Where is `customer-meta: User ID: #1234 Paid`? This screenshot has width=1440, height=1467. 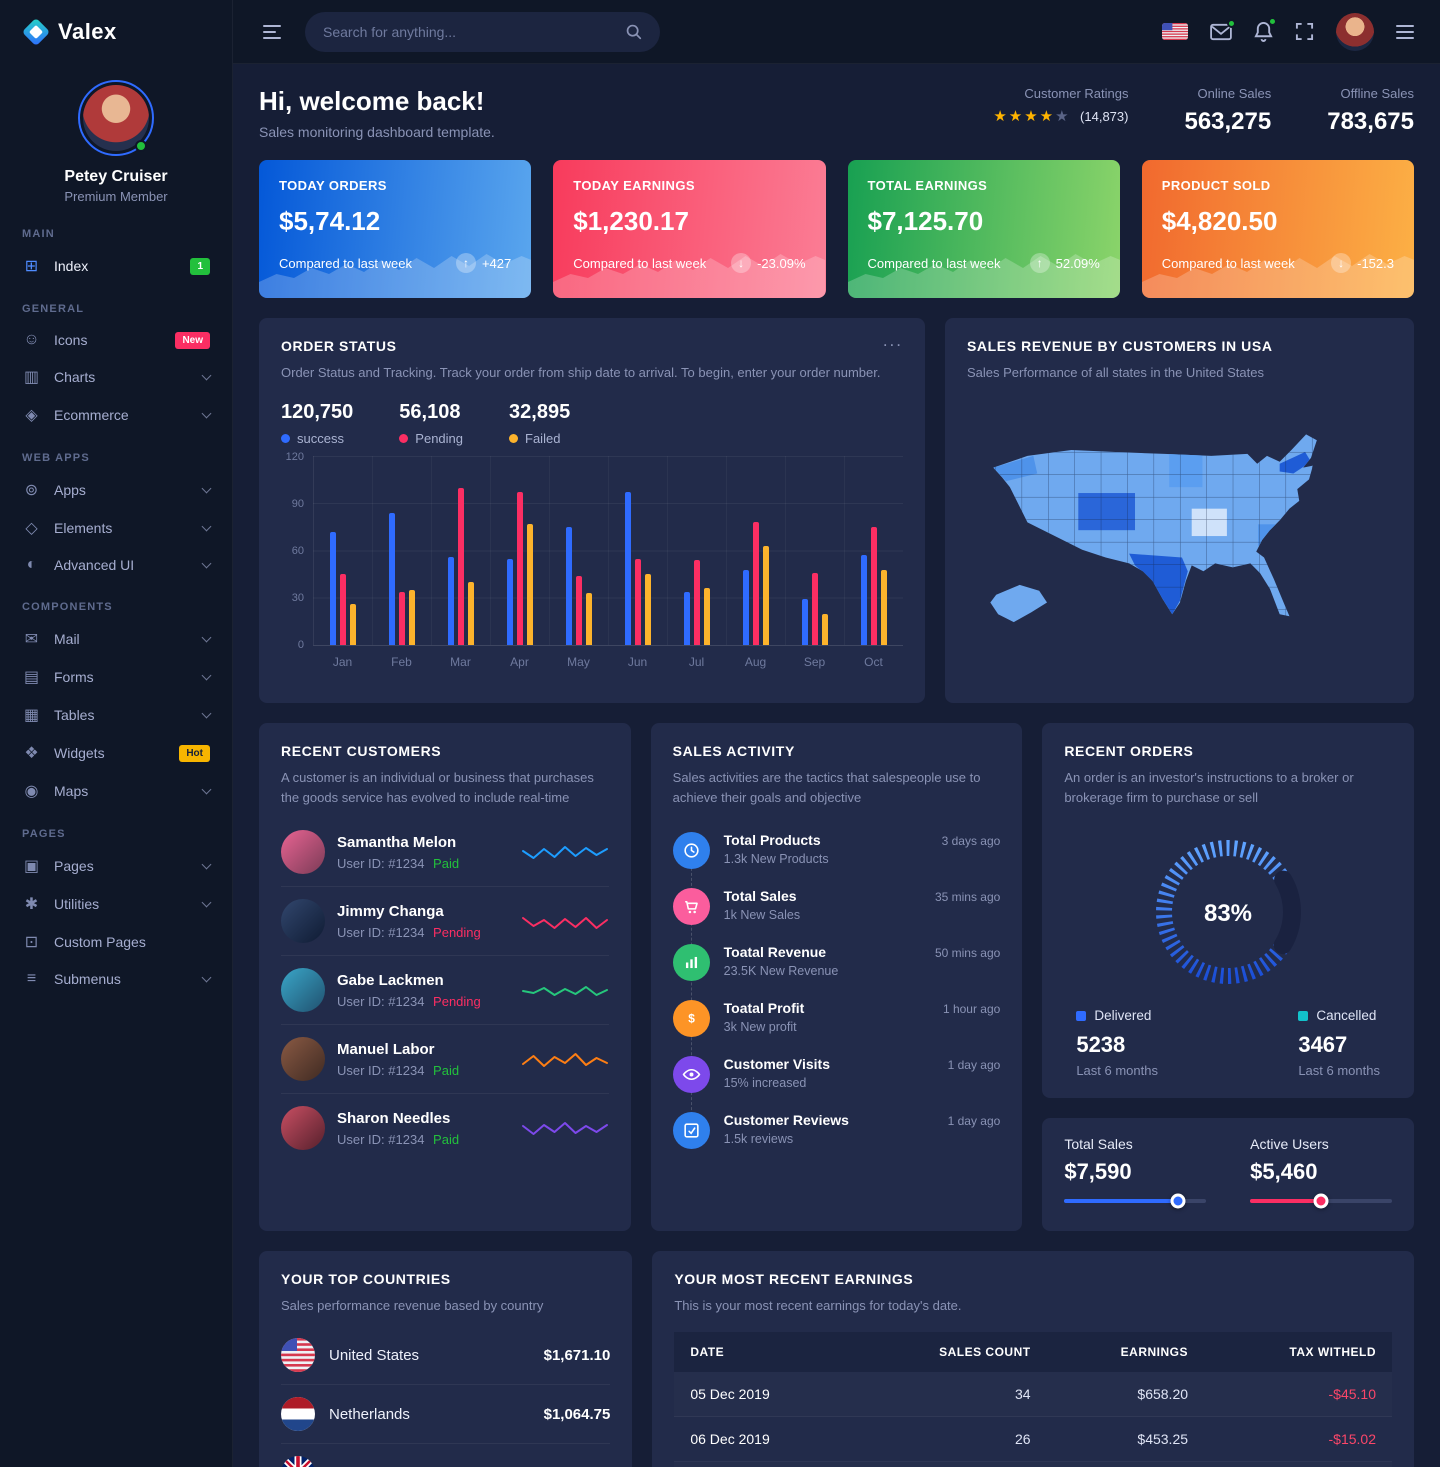 customer-meta: User ID: #1234 Paid is located at coordinates (398, 1070).